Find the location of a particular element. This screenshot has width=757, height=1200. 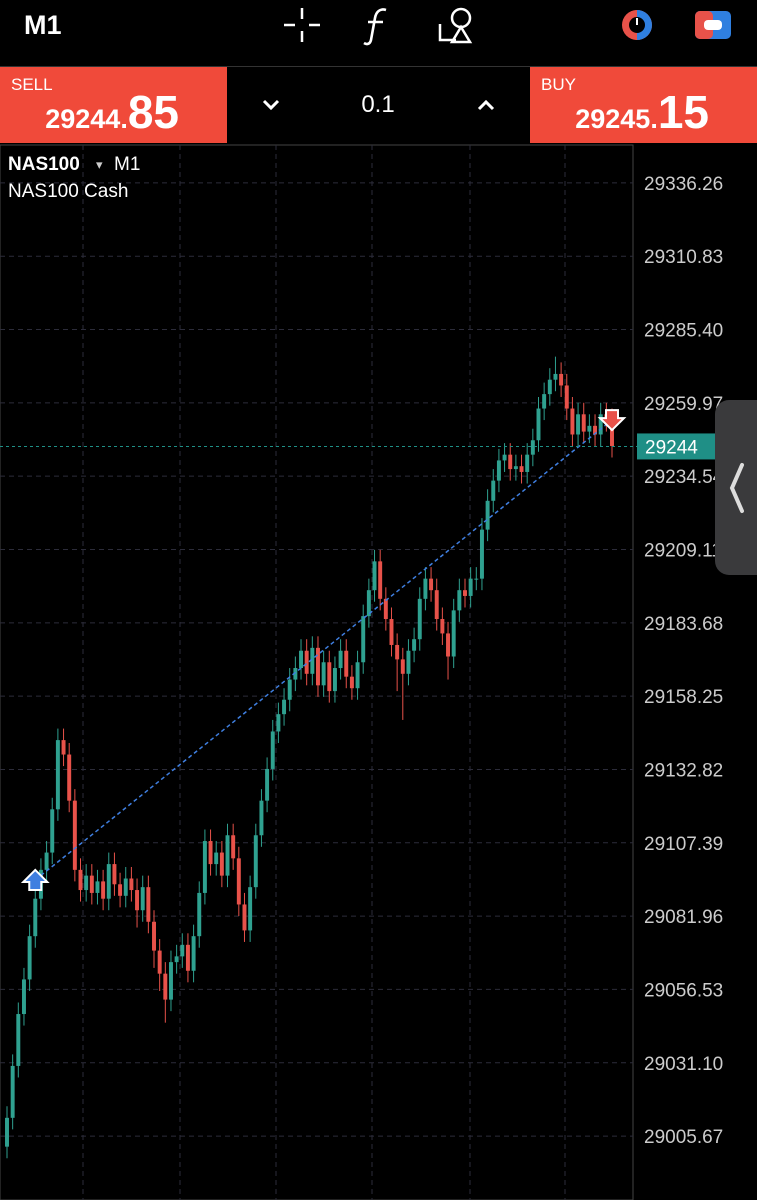

y-tick-label: 29056.53 is located at coordinates (683, 990).